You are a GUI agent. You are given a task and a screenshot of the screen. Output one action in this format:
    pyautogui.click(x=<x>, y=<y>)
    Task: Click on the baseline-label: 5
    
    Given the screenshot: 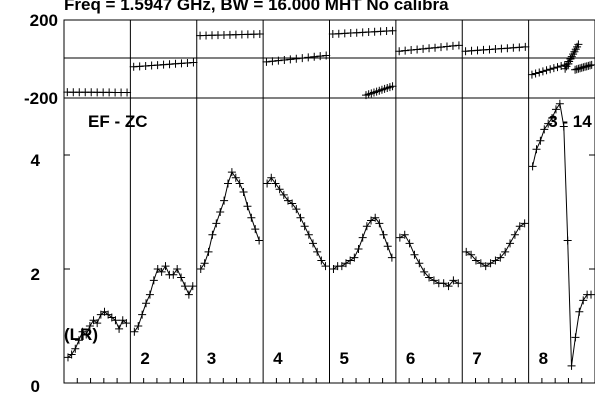 What is the action you would take?
    pyautogui.click(x=344, y=358)
    